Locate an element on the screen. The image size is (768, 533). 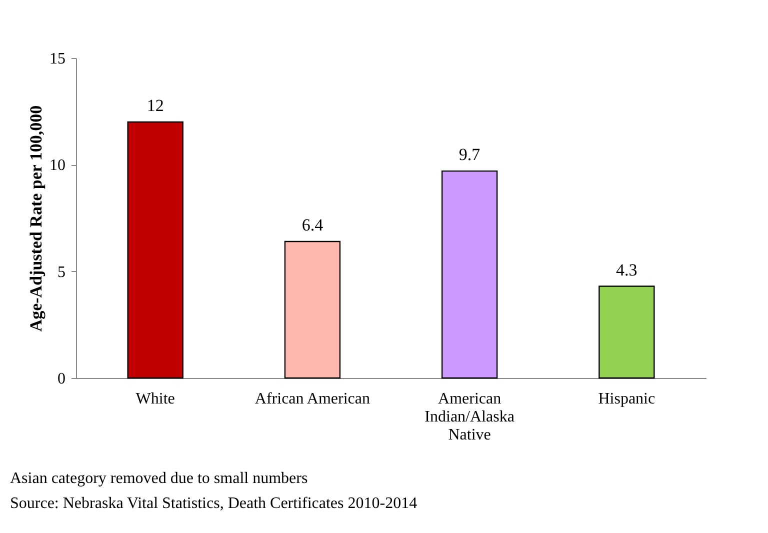
x-tick-label: White is located at coordinates (155, 399).